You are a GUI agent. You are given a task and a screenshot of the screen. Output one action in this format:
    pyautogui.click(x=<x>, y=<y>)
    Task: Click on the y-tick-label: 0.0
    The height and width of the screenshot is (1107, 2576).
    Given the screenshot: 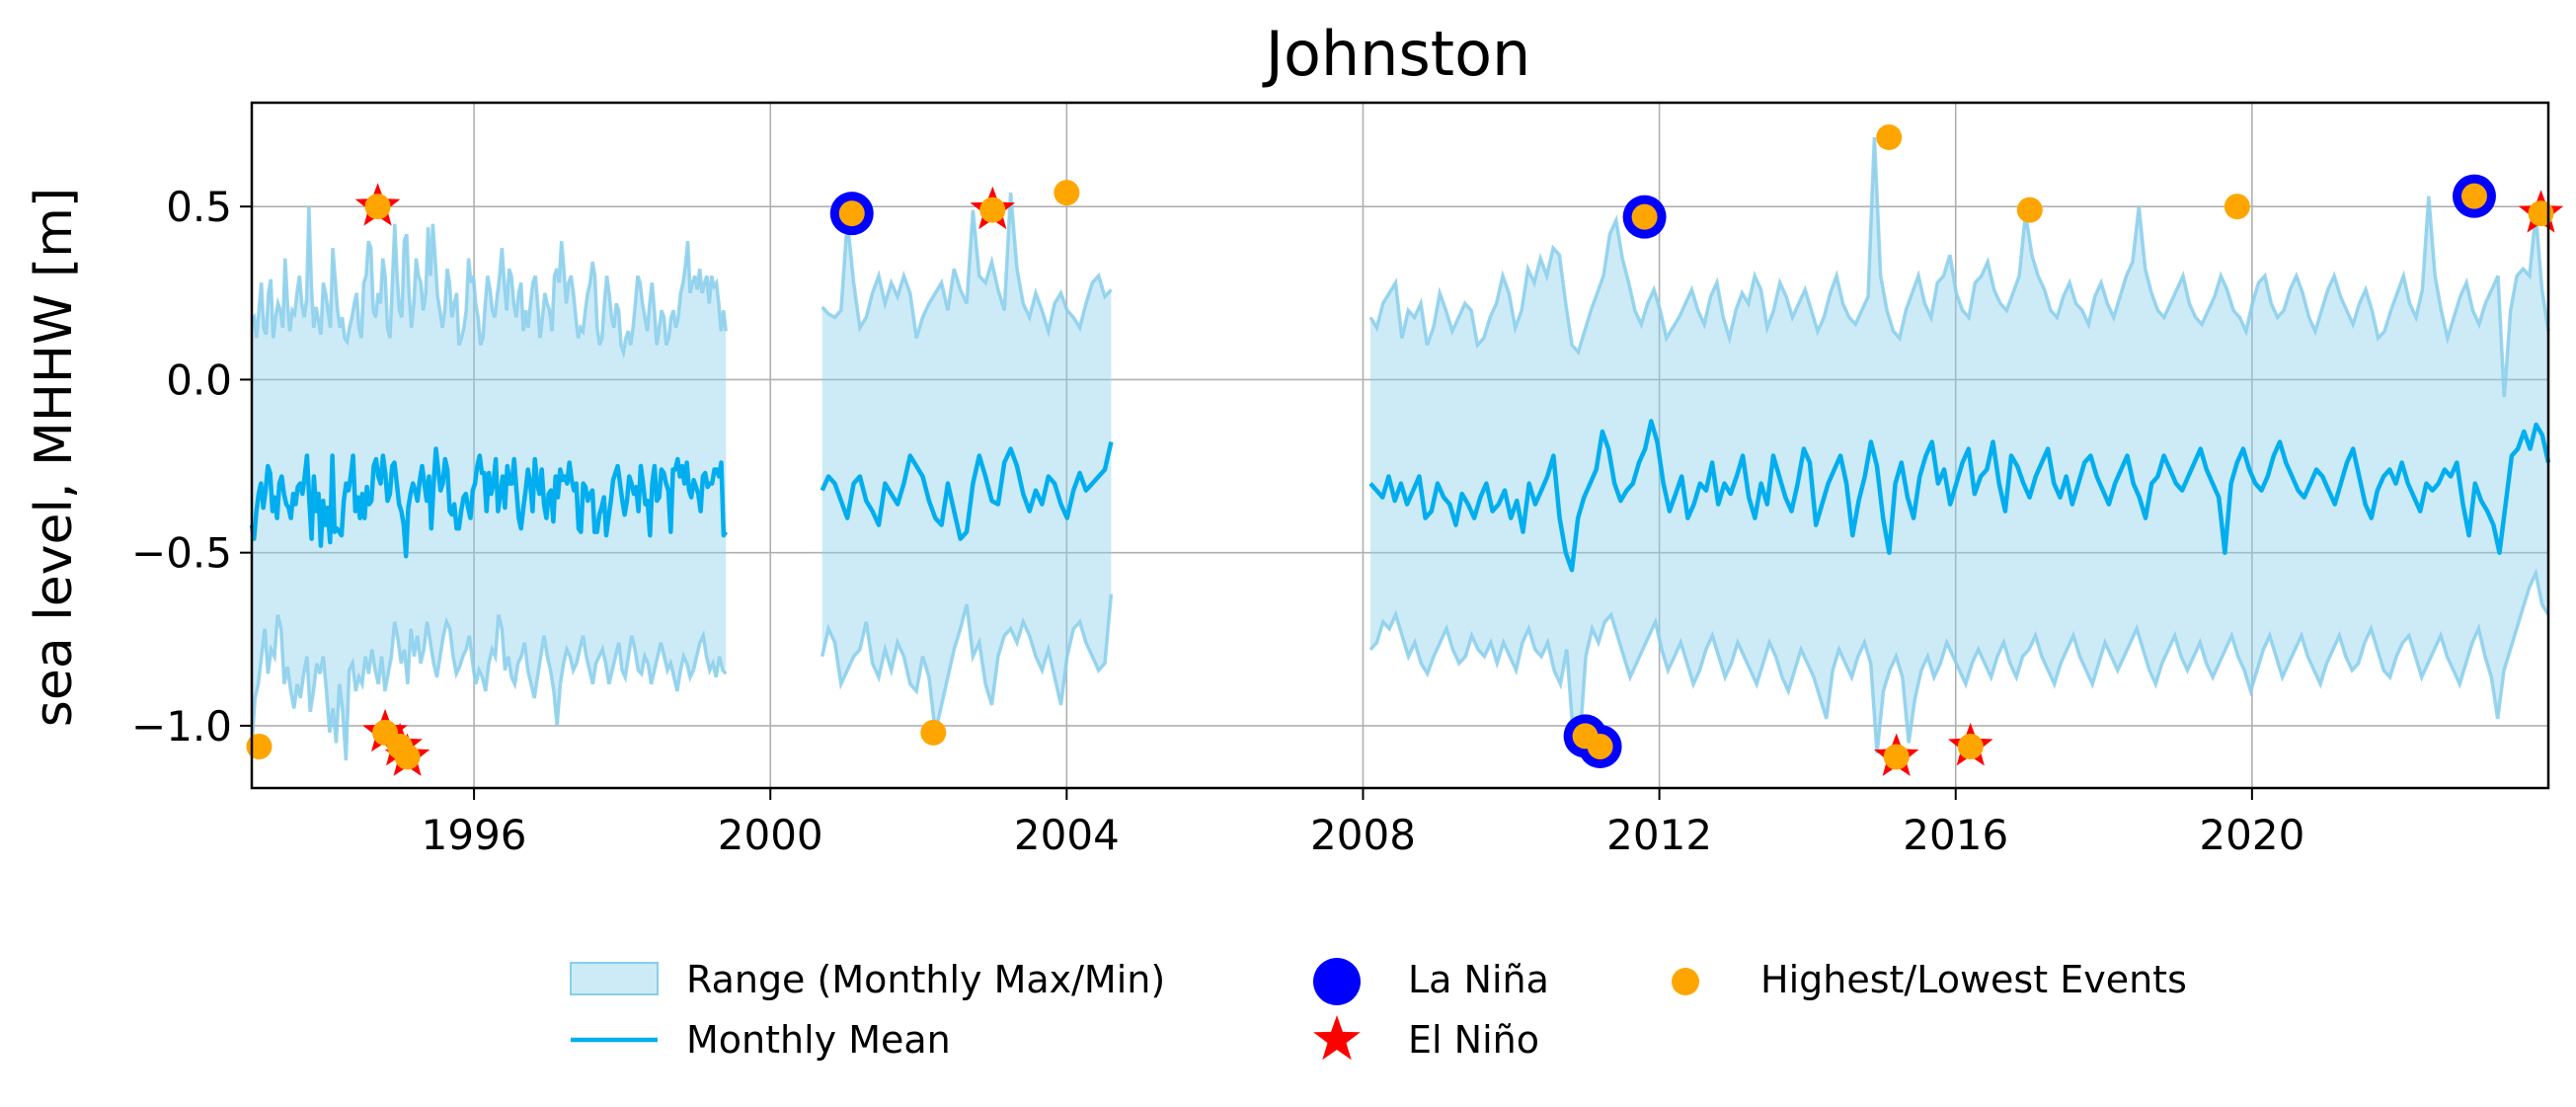 What is the action you would take?
    pyautogui.click(x=199, y=380)
    